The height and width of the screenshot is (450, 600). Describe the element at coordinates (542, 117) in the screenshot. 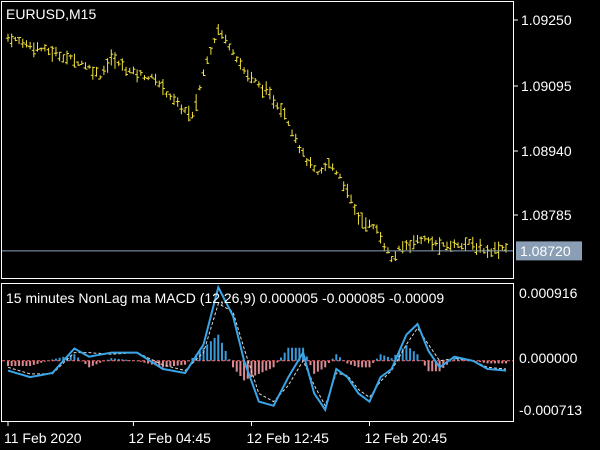

I see `price-axis: 1.09250 1.09095 1.08940 1.08785` at that location.